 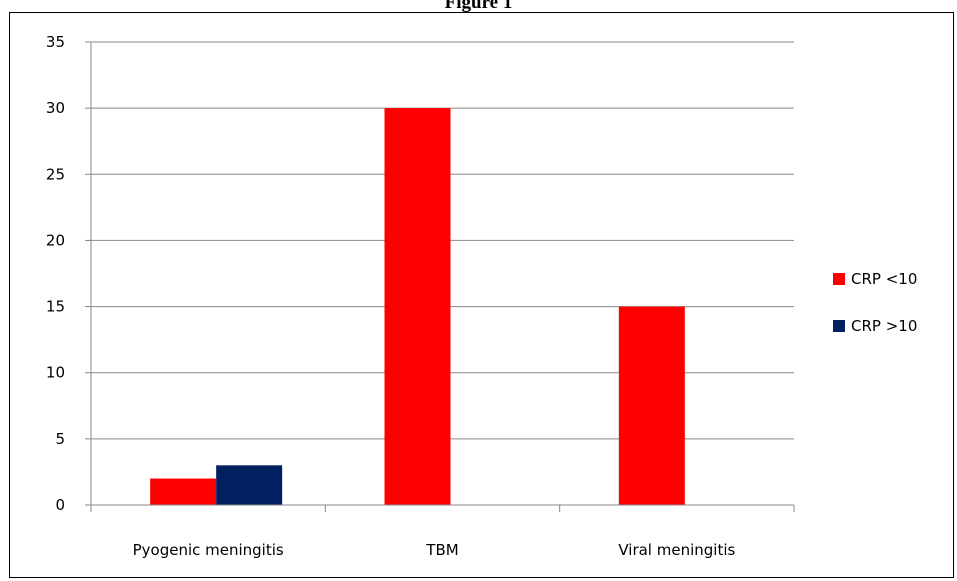 I want to click on y-tick-label: 30, so click(x=55, y=108).